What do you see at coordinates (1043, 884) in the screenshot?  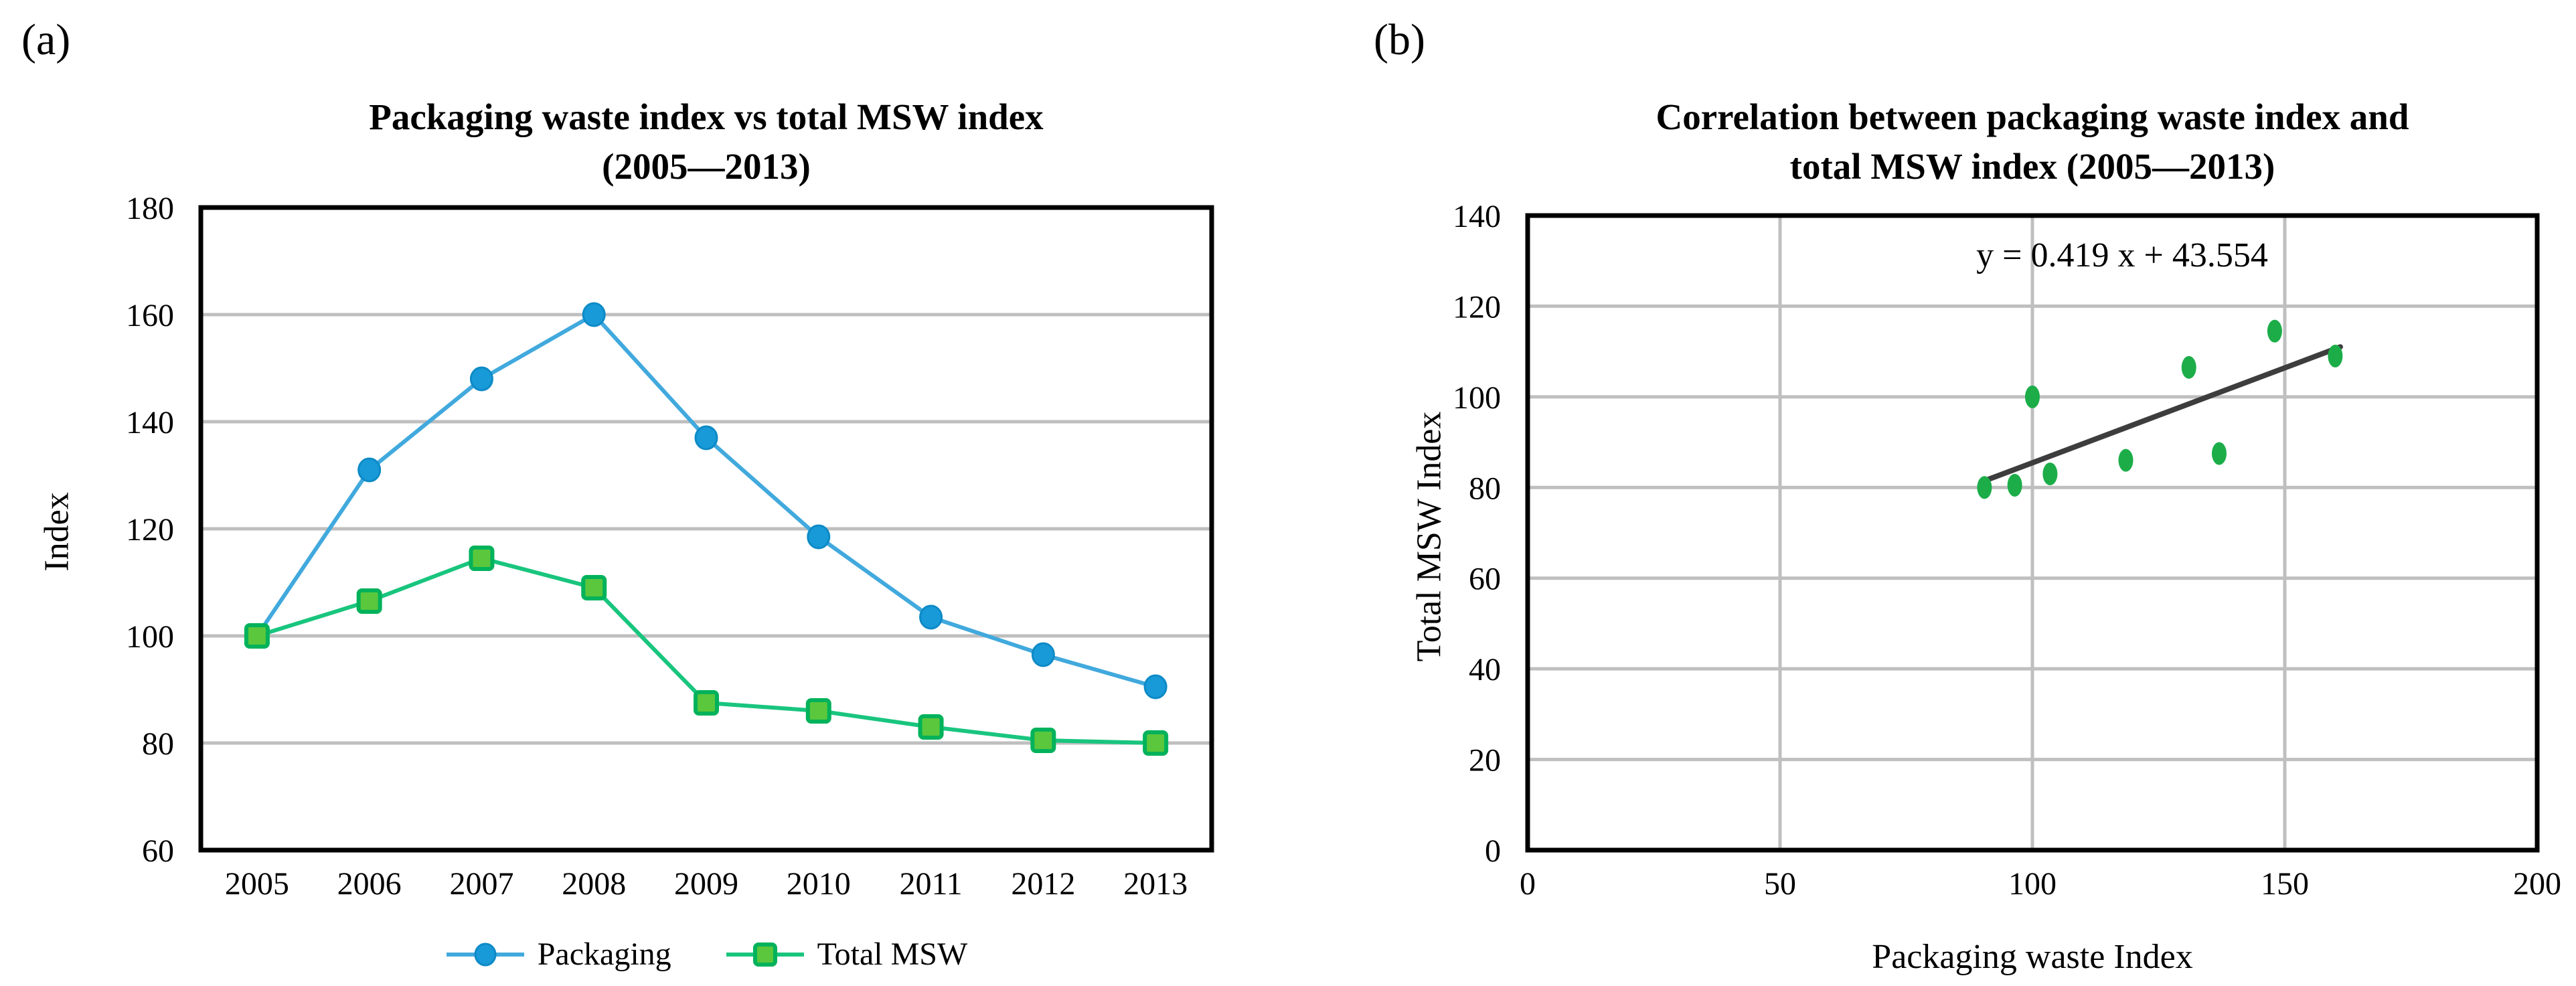 I see `svg-text: 2012` at bounding box center [1043, 884].